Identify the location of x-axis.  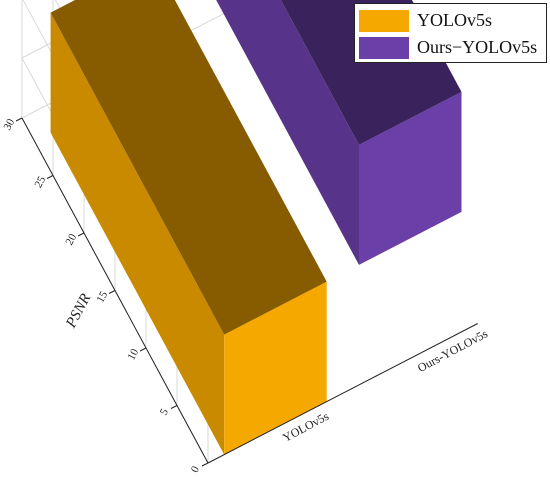
(342, 393).